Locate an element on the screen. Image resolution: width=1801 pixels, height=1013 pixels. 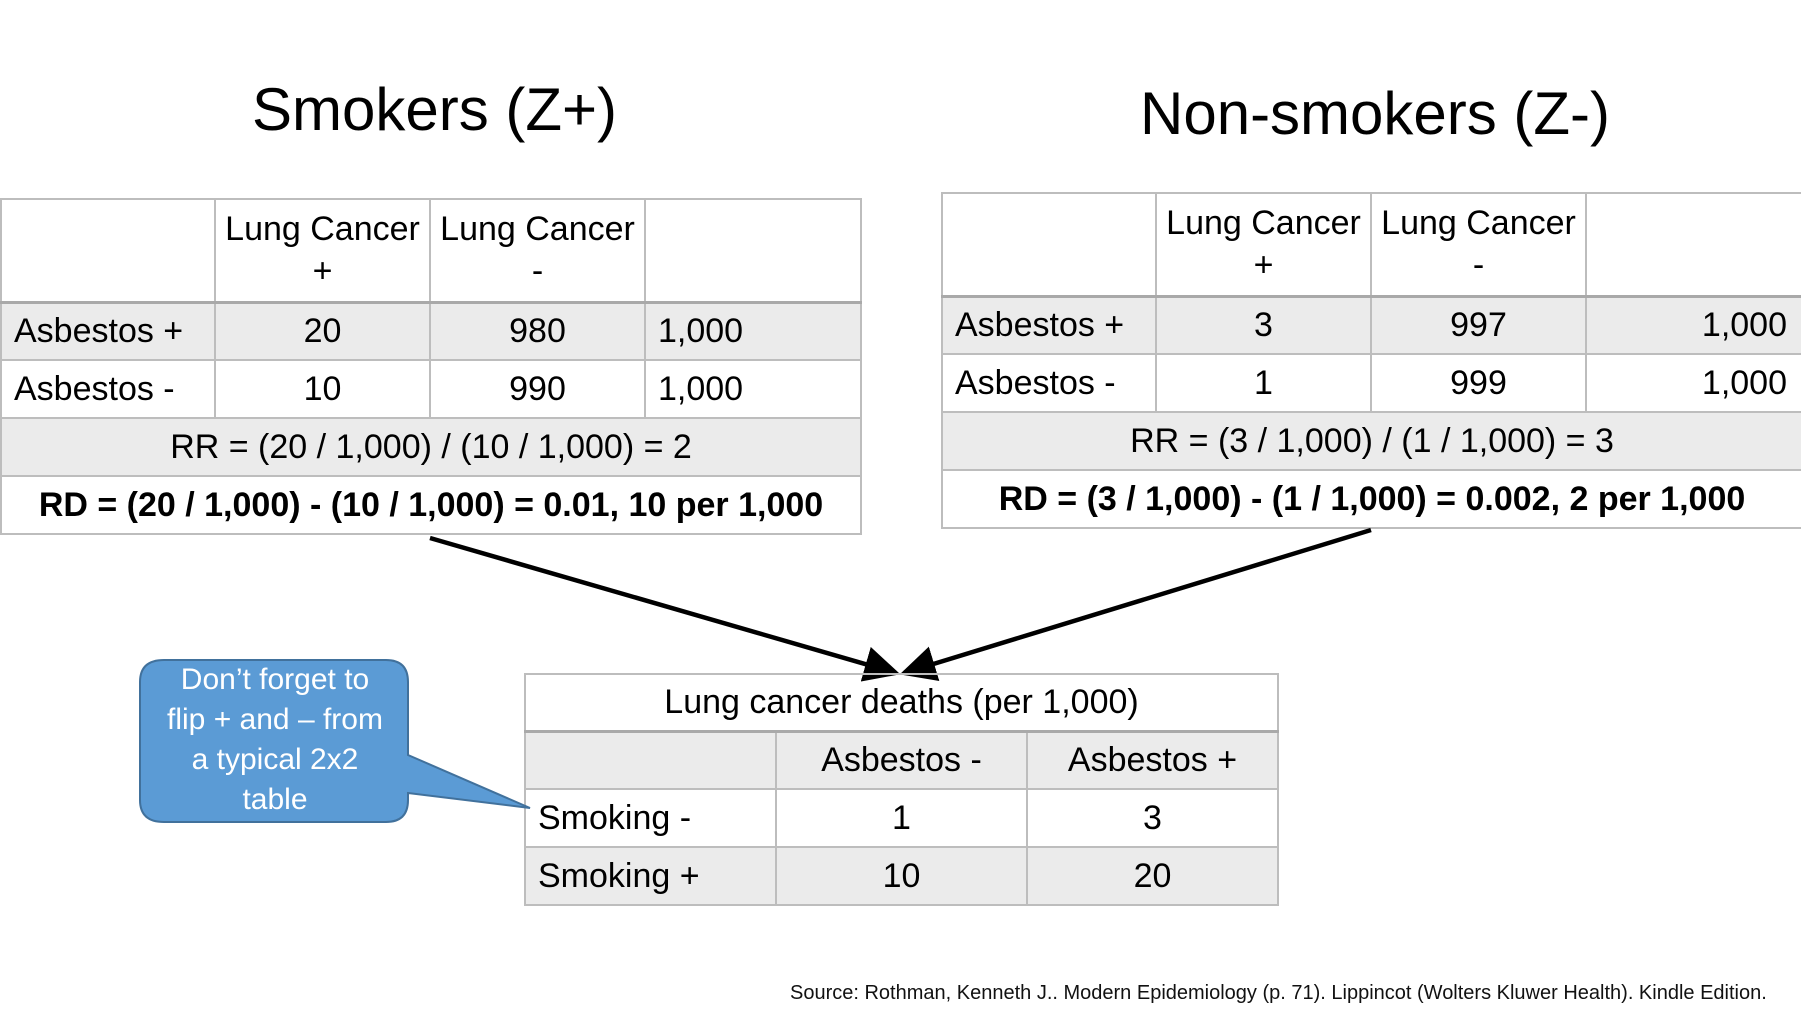
col-header-asbestos-pos: Asbestos + is located at coordinates (1152, 760).